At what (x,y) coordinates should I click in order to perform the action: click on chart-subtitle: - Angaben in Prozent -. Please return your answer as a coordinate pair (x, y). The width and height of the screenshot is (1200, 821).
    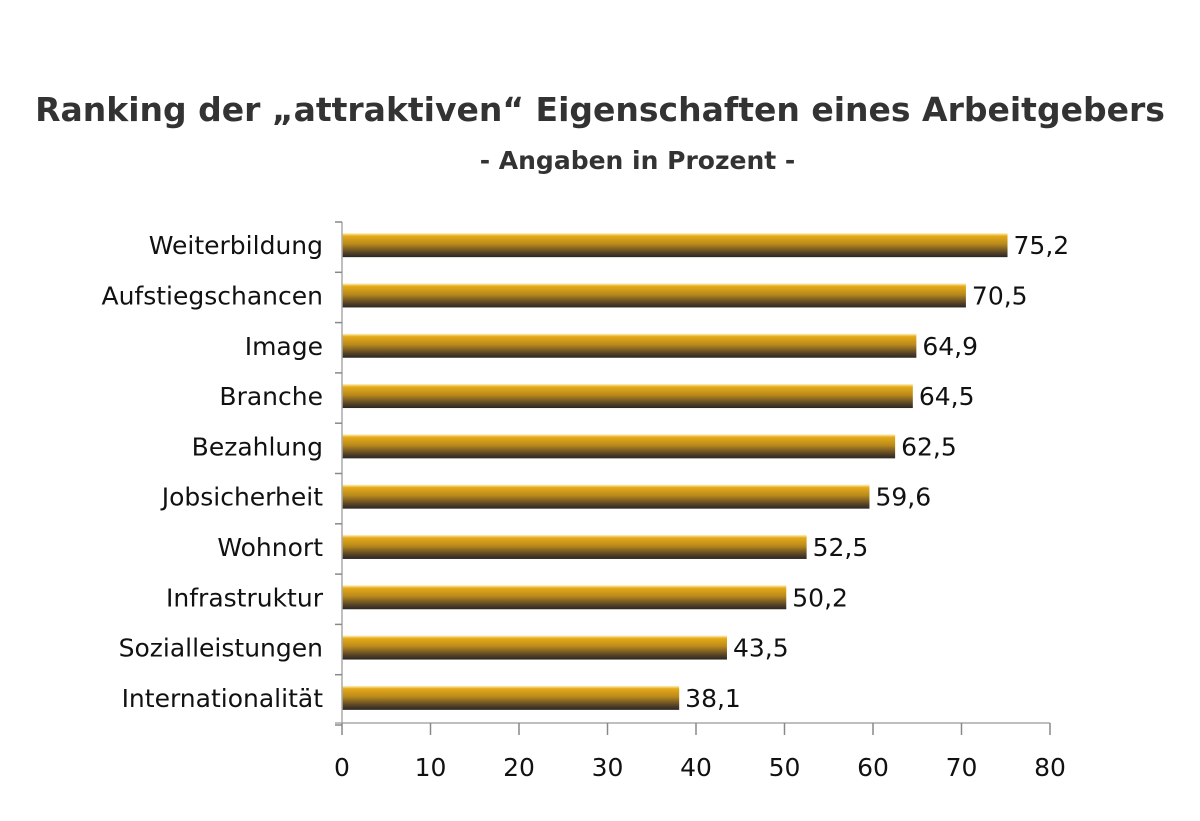
    Looking at the image, I should click on (637, 160).